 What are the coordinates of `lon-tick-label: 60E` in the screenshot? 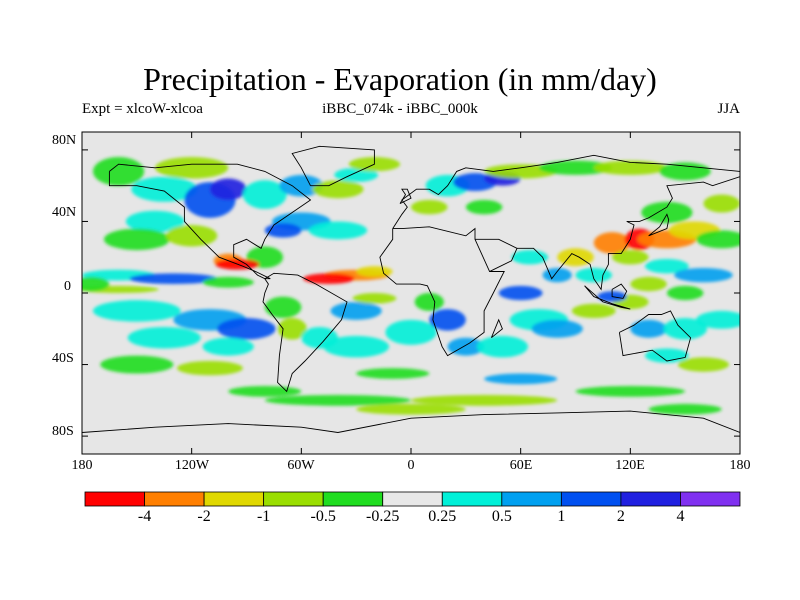 It's located at (521, 465).